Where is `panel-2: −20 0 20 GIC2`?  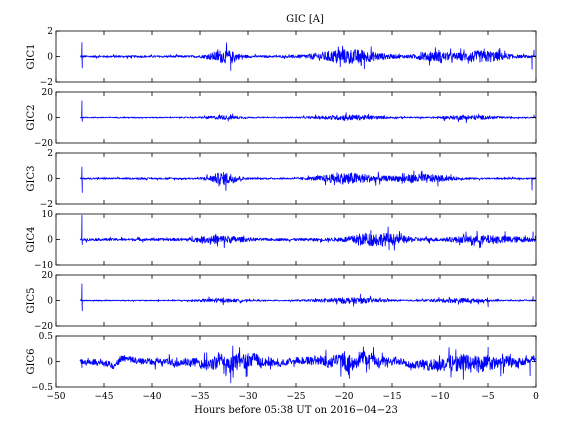 panel-2: −20 0 20 GIC2 is located at coordinates (281, 118).